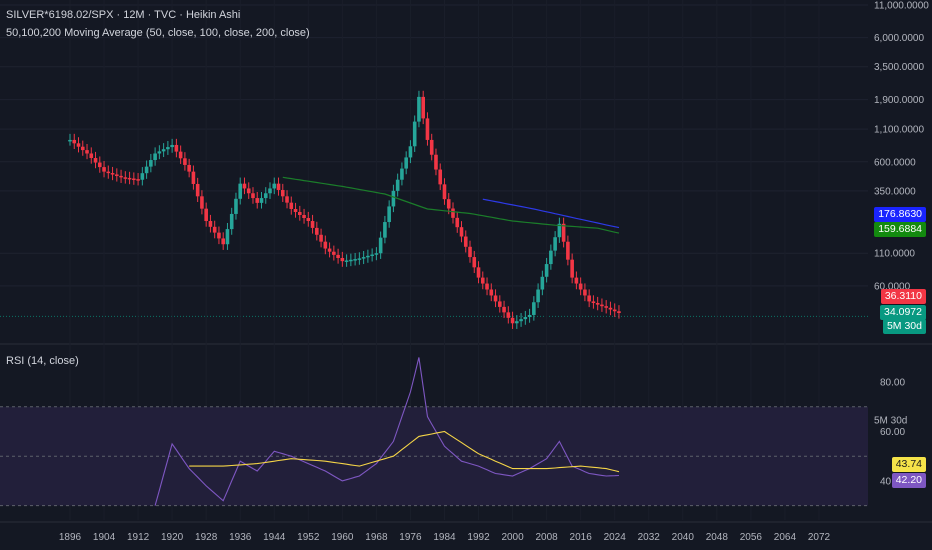 Image resolution: width=932 pixels, height=550 pixels. What do you see at coordinates (376, 537) in the screenshot?
I see `time-tick-label: 1968` at bounding box center [376, 537].